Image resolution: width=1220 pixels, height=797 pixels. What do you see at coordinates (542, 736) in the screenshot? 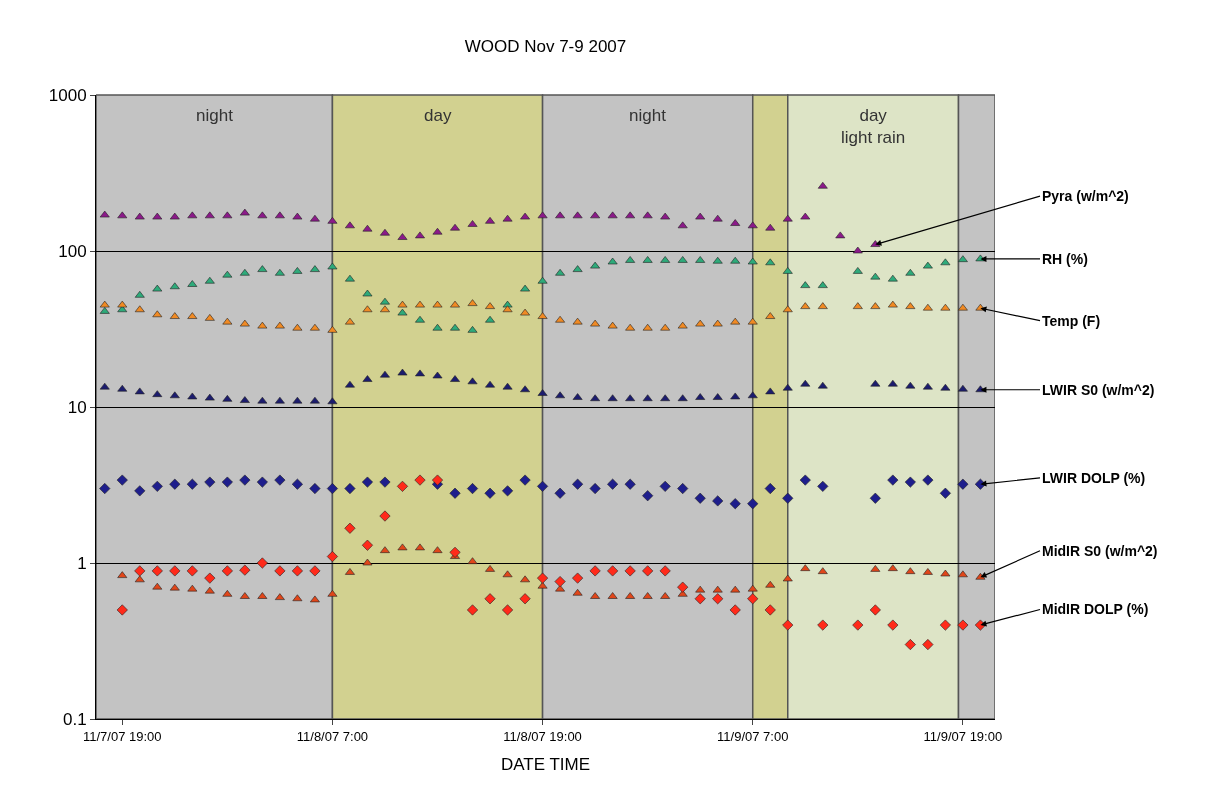
I see `x-tick-label: 11/8/07 19:00` at bounding box center [542, 736].